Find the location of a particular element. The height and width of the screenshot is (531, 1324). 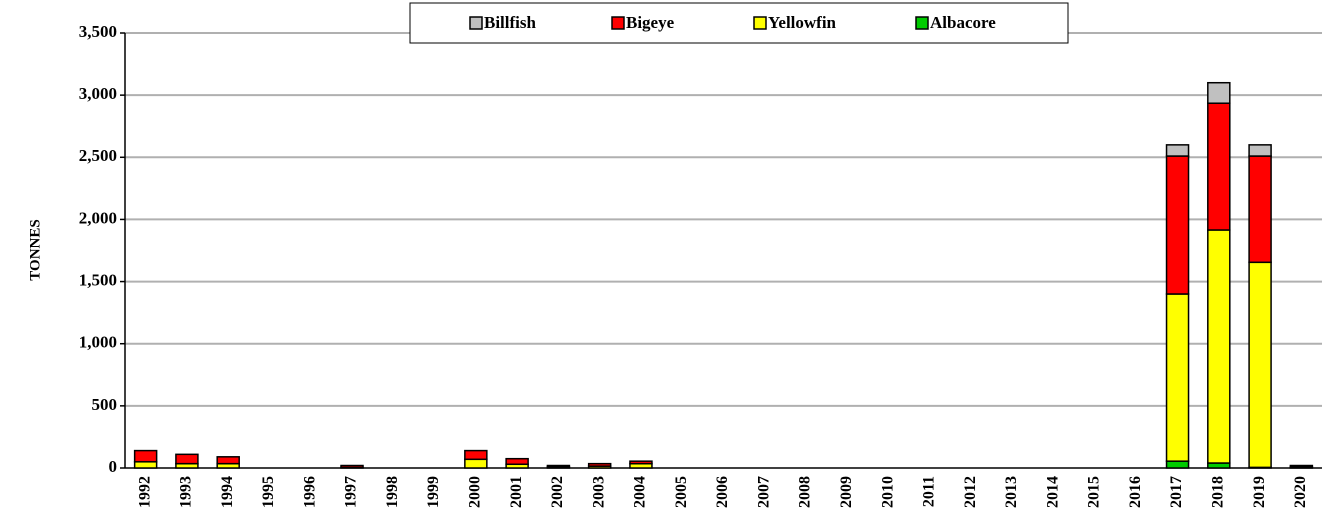

y-tick-label: 3,000 is located at coordinates (98, 93).